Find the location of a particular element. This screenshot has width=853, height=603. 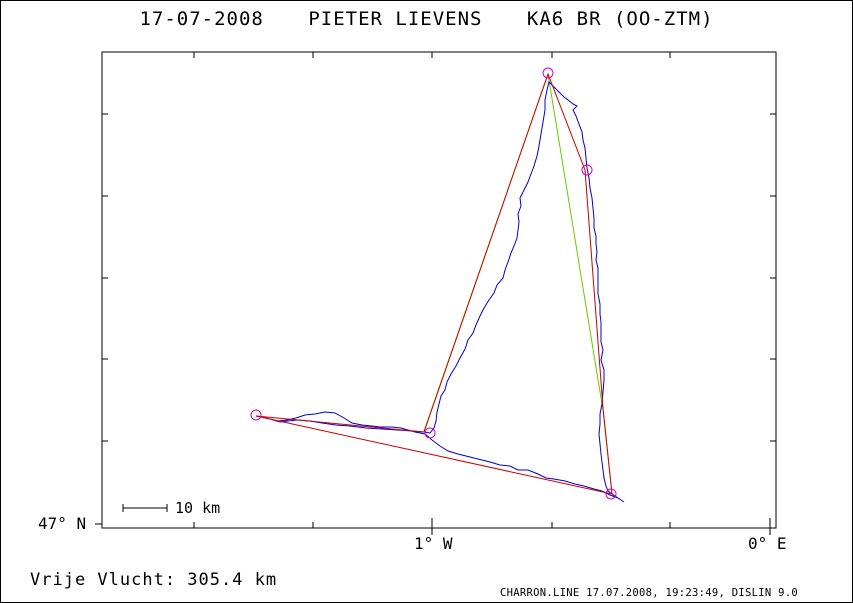

lon-ticks-bottom is located at coordinates (482, 526).